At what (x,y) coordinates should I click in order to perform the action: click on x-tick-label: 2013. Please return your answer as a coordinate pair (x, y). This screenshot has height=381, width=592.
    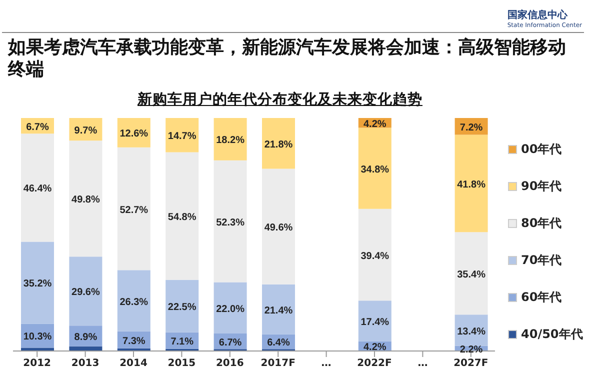
    Looking at the image, I should click on (85, 364).